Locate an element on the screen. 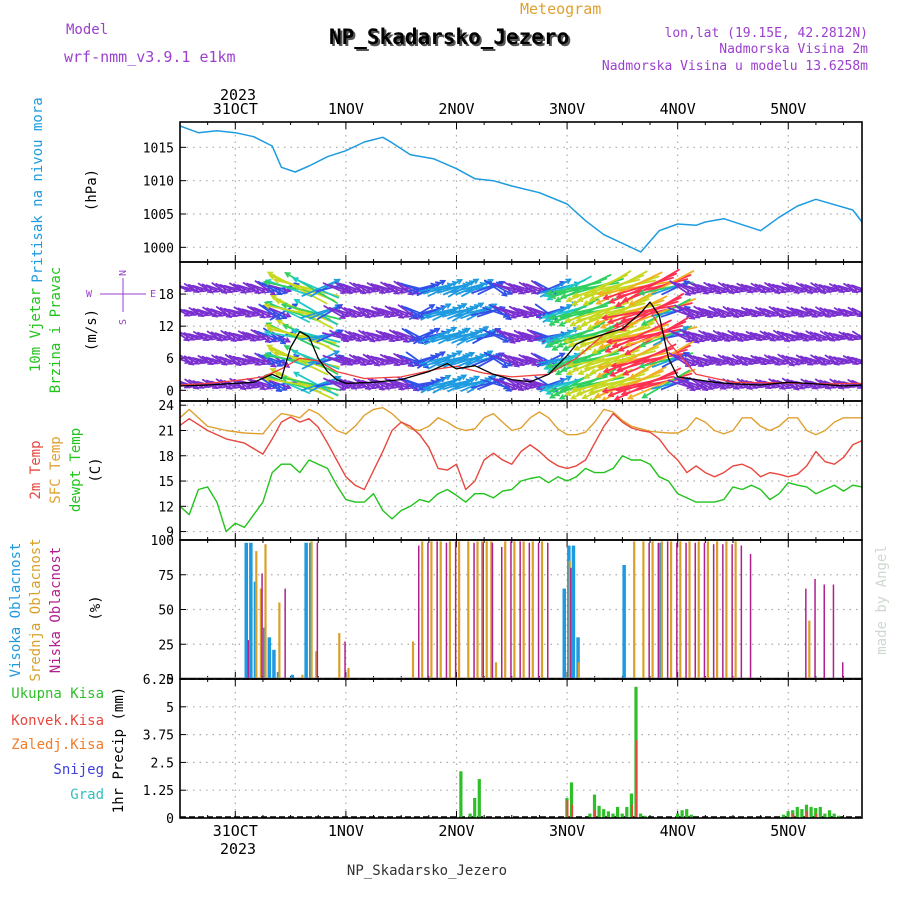 The width and height of the screenshot is (900, 900). top-date-label: 4NOV is located at coordinates (678, 109).